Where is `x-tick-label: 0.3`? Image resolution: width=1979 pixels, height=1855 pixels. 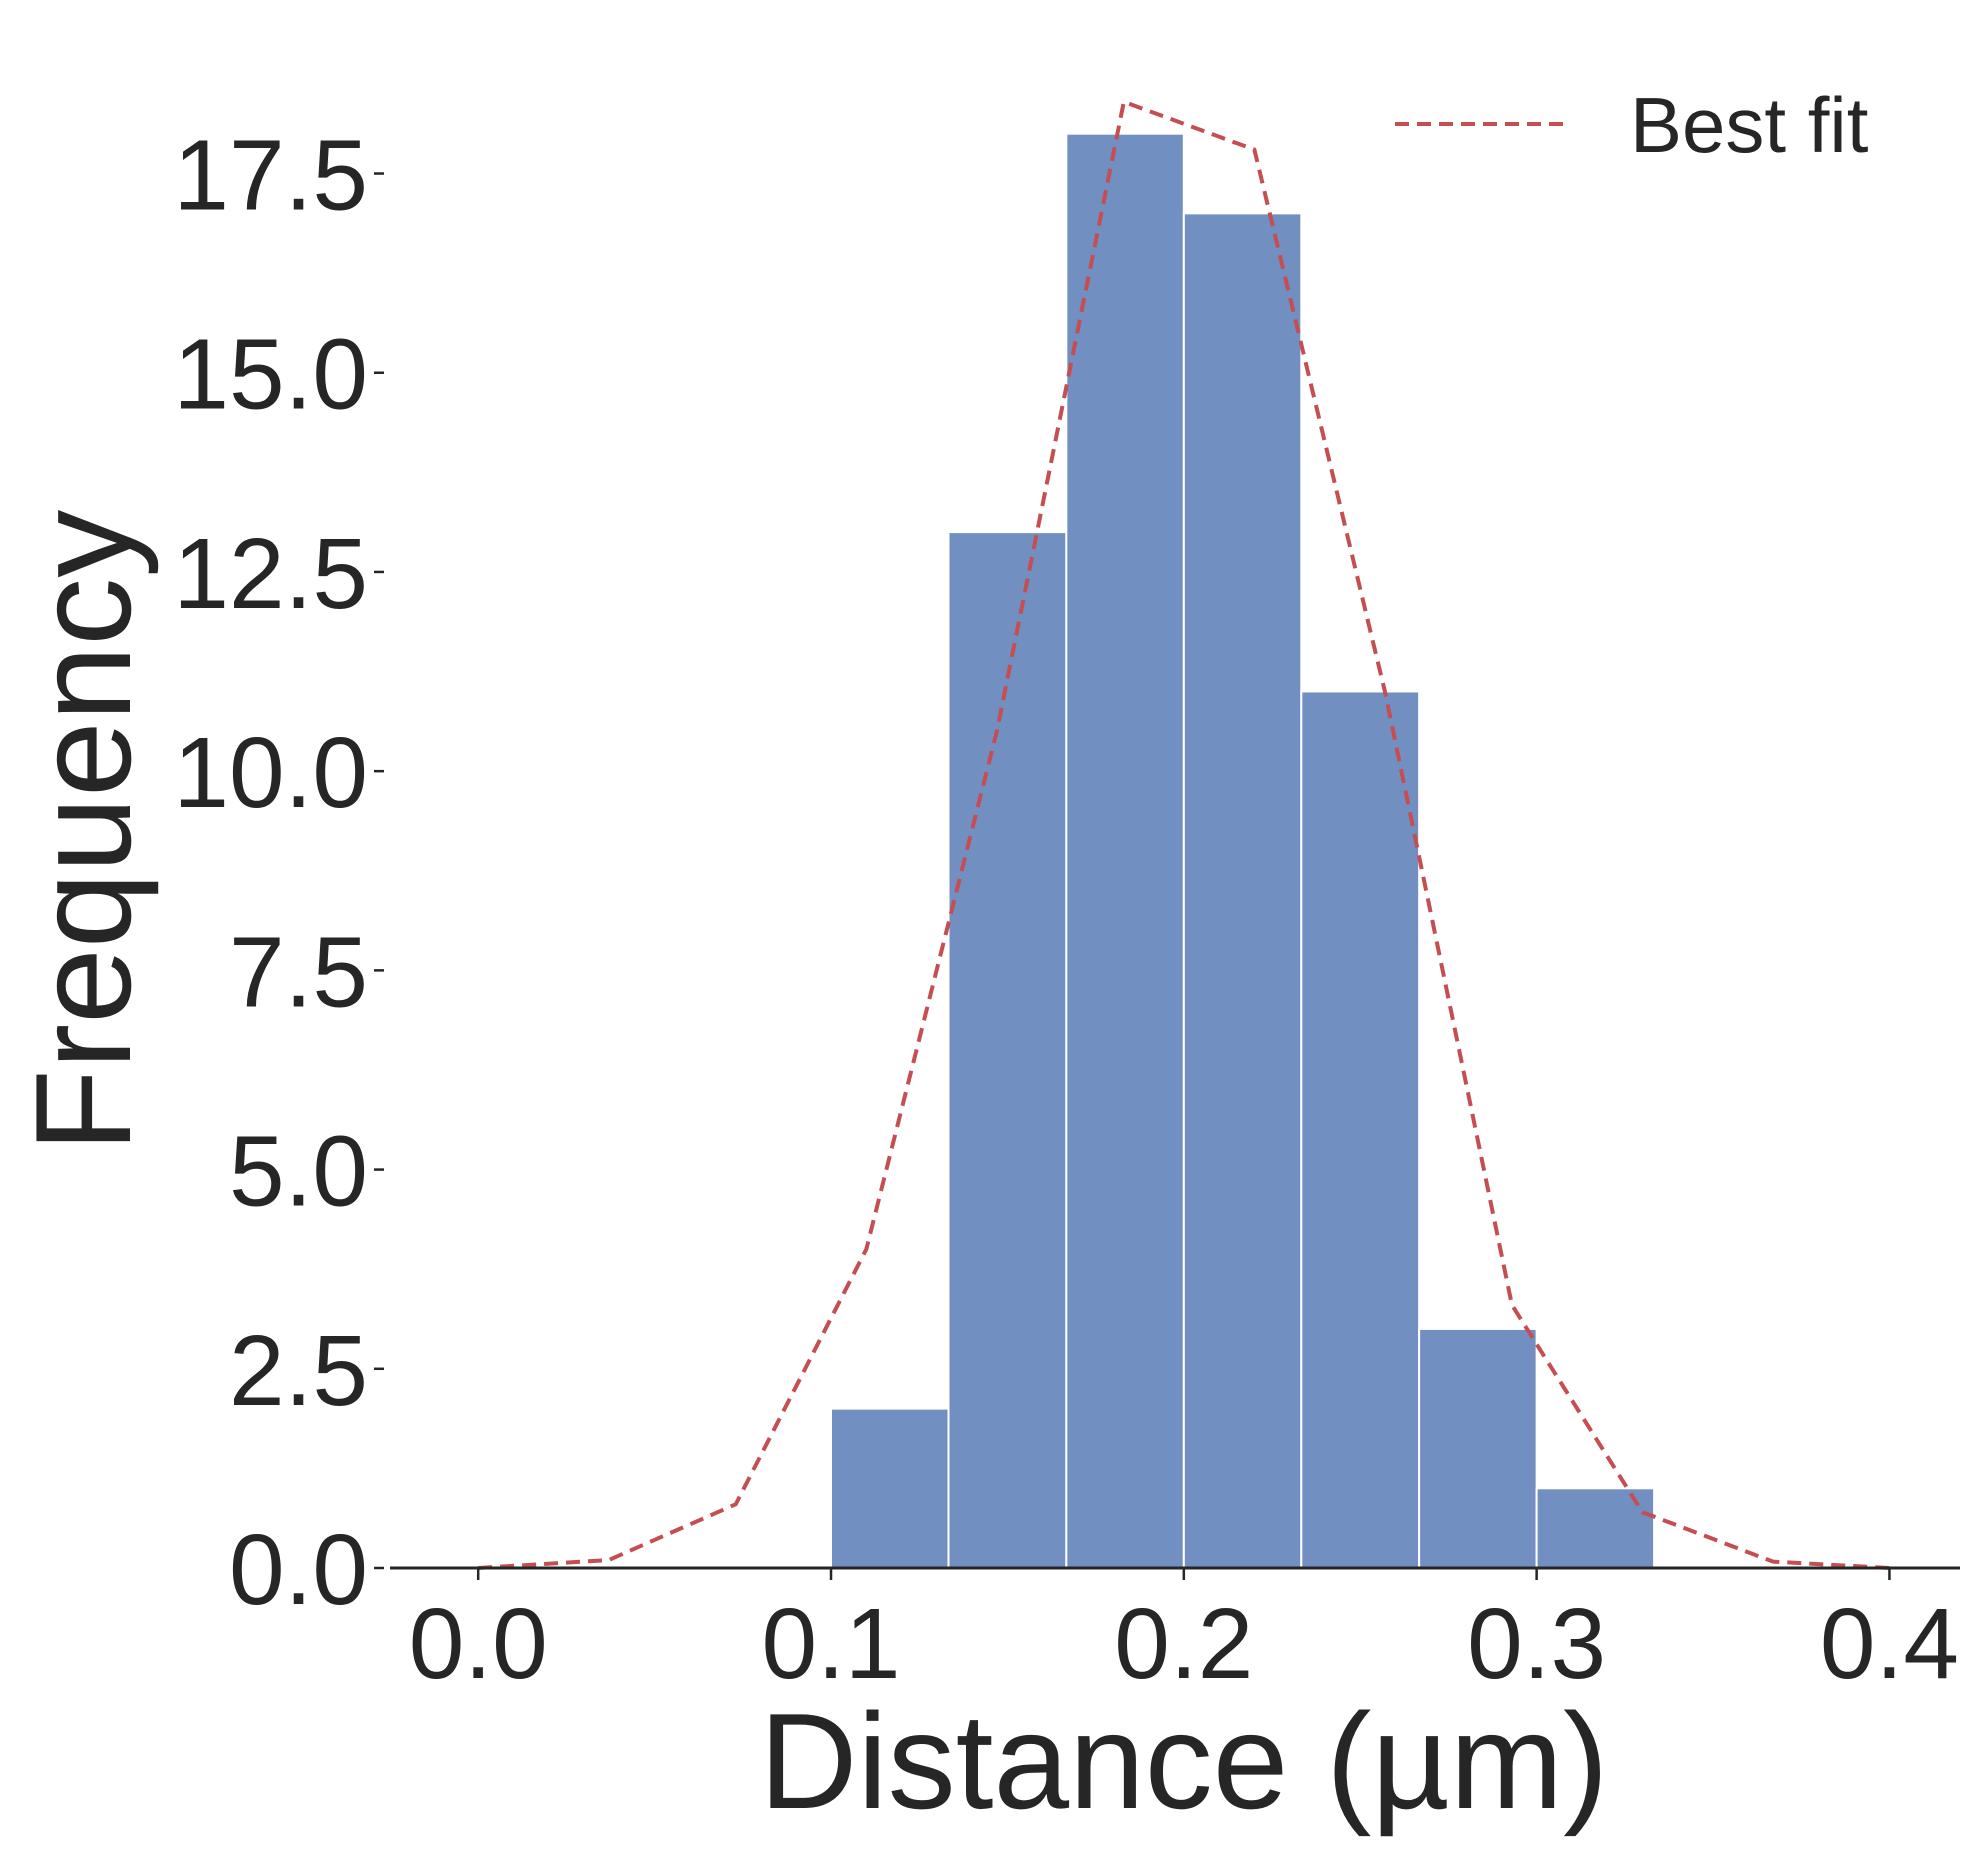
x-tick-label: 0.3 is located at coordinates (1536, 1644).